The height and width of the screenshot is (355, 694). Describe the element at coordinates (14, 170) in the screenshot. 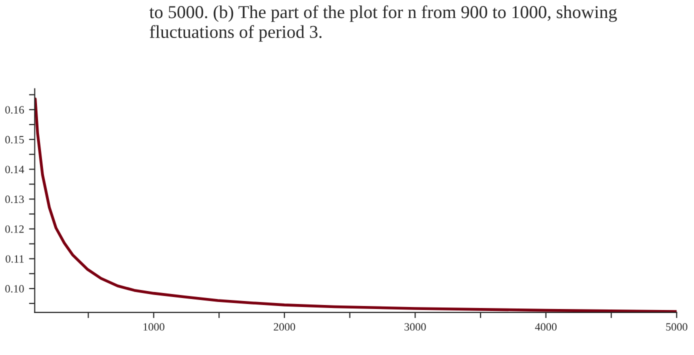

I see `y-tick-label: 0.14` at that location.